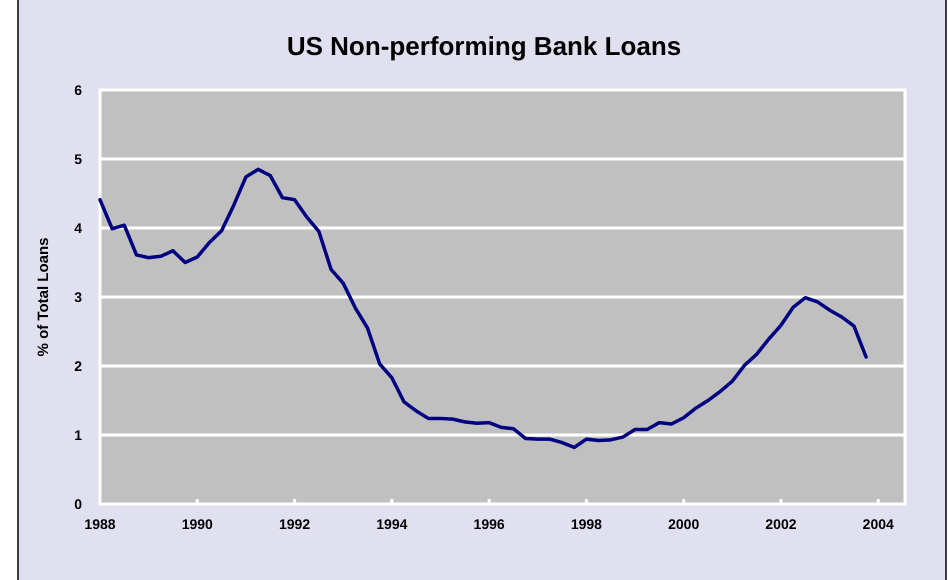 This screenshot has height=580, width=948. What do you see at coordinates (294, 524) in the screenshot?
I see `x-tick-label: 1992` at bounding box center [294, 524].